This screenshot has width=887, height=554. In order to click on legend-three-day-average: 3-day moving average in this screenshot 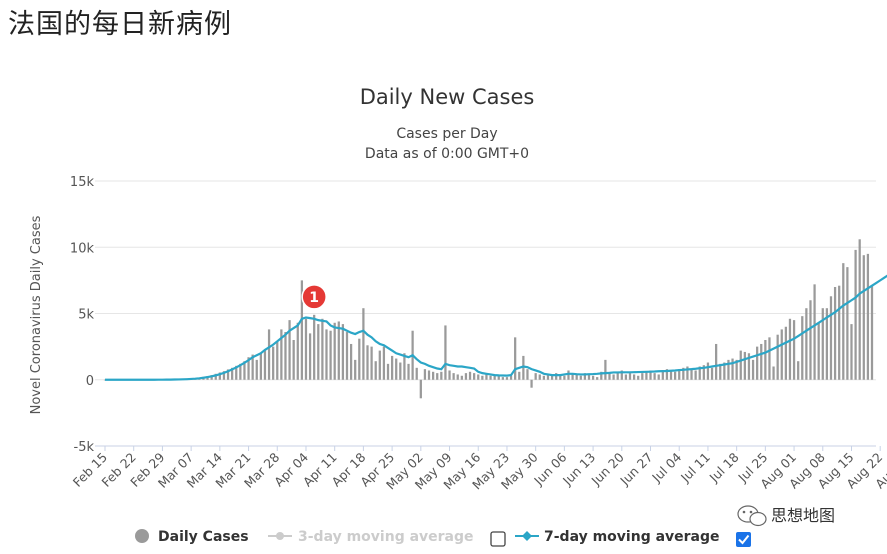, I will do `click(371, 537)`.